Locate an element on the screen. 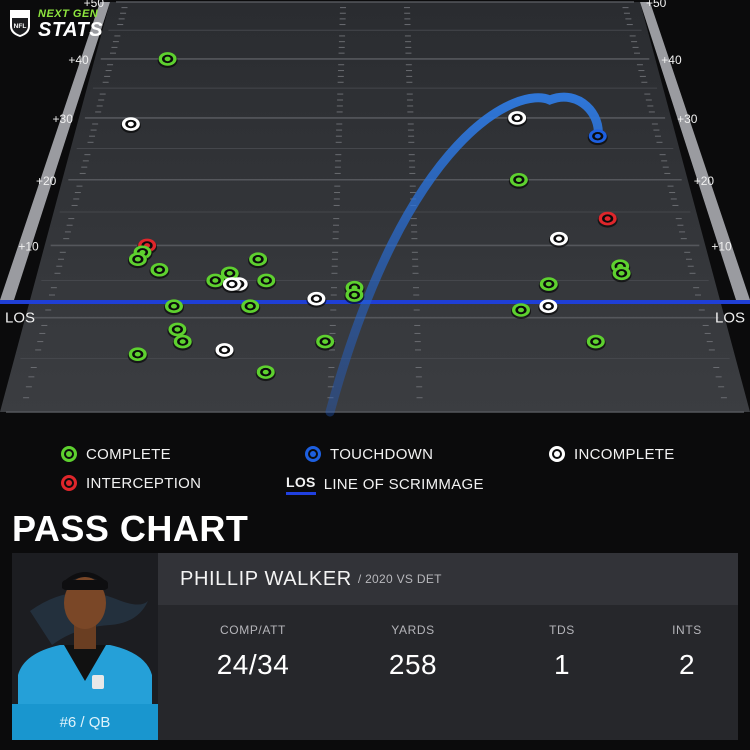 Image resolution: width=750 pixels, height=750 pixels. brand-line-2: STATS is located at coordinates (71, 30).